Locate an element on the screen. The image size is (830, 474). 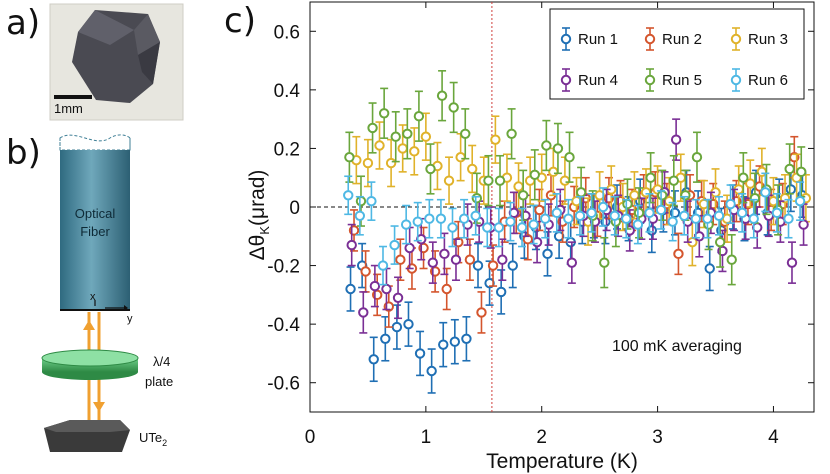
legend-item-run-6: Run 6 is located at coordinates (759, 80).